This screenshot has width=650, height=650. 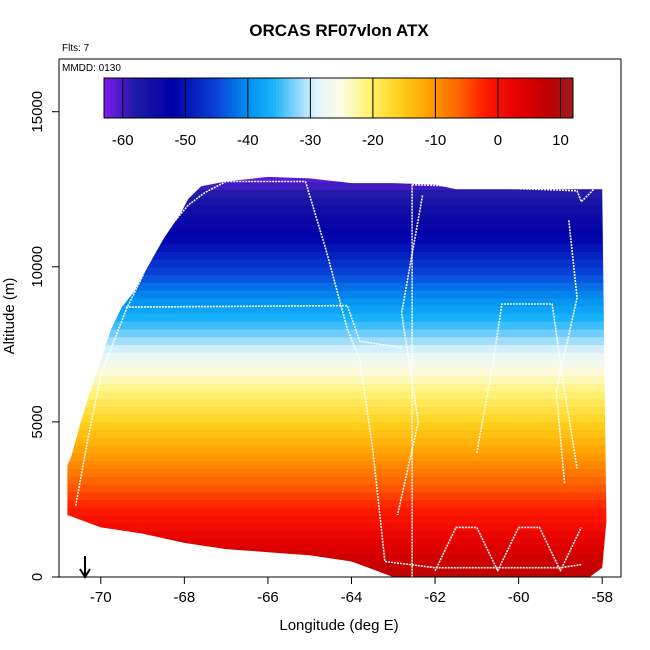 I want to click on x-axis: -70 -68 -66 -64 -62 -60 -58, so click(x=351, y=591).